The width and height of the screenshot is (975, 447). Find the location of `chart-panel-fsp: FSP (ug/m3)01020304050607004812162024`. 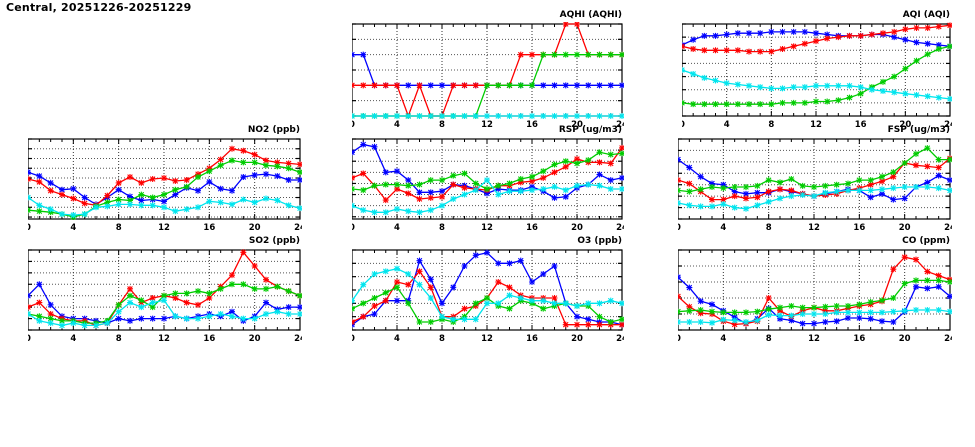

chart-panel-fsp: FSP (ug/m3)01020304050607004812162024 is located at coordinates (815, 179).